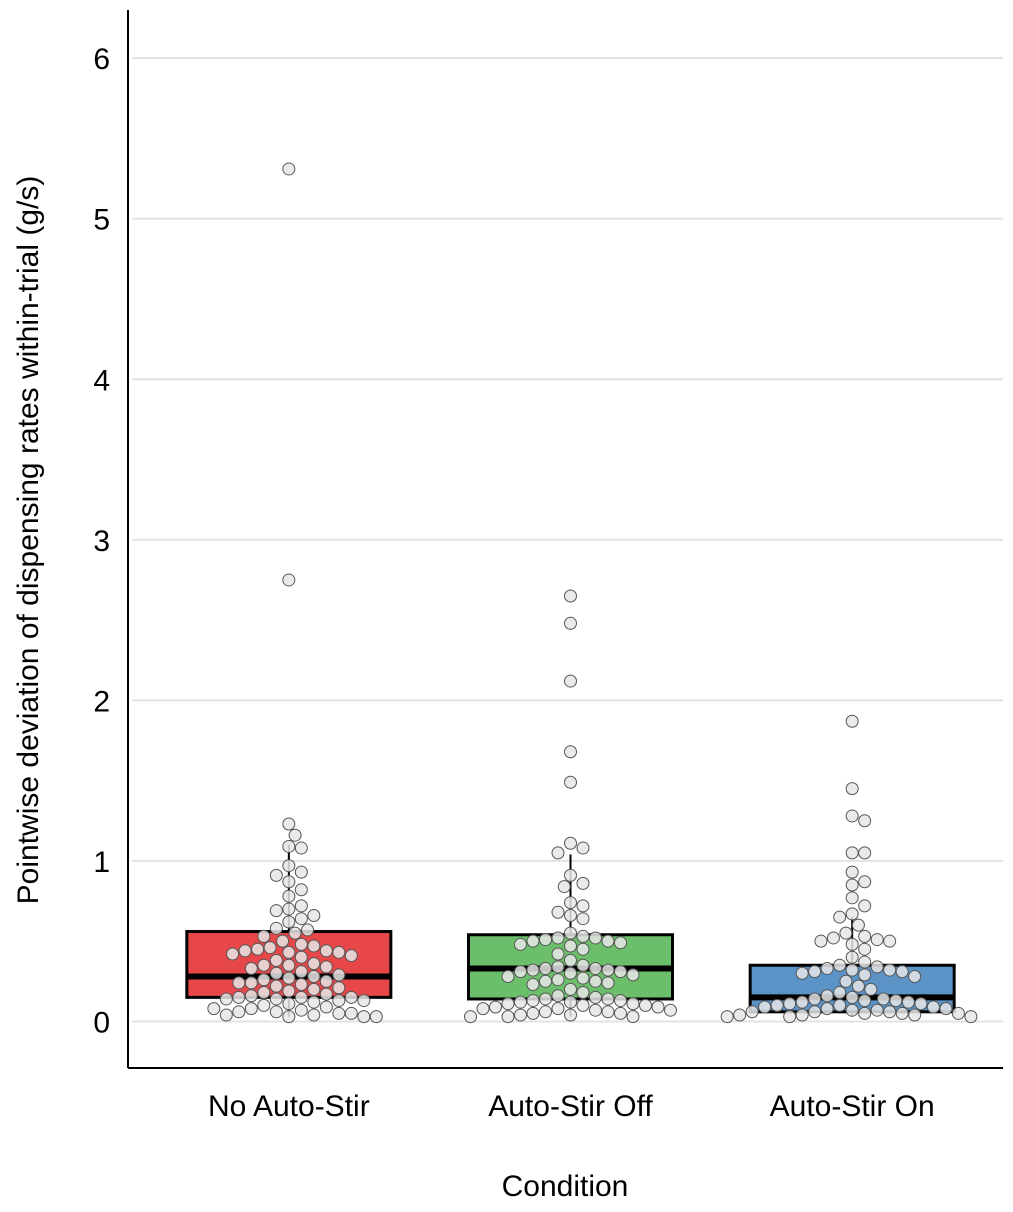  Describe the element at coordinates (101, 220) in the screenshot. I see `y-tick-label: 5` at that location.